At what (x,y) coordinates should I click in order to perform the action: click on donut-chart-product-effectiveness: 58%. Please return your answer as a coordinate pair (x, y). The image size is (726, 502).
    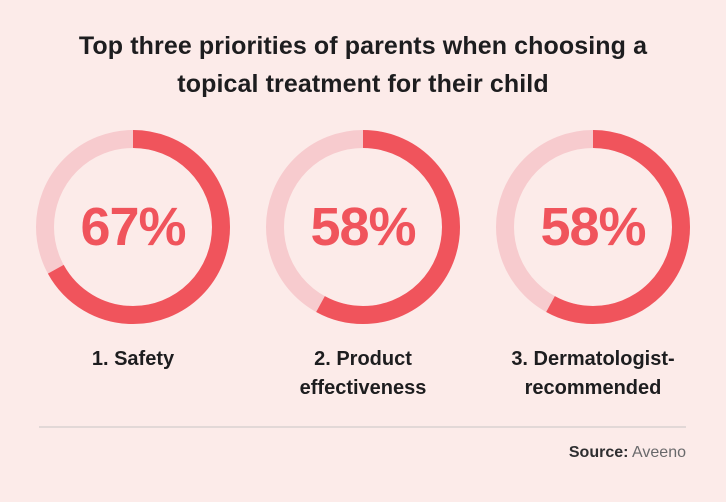
    Looking at the image, I should click on (363, 227).